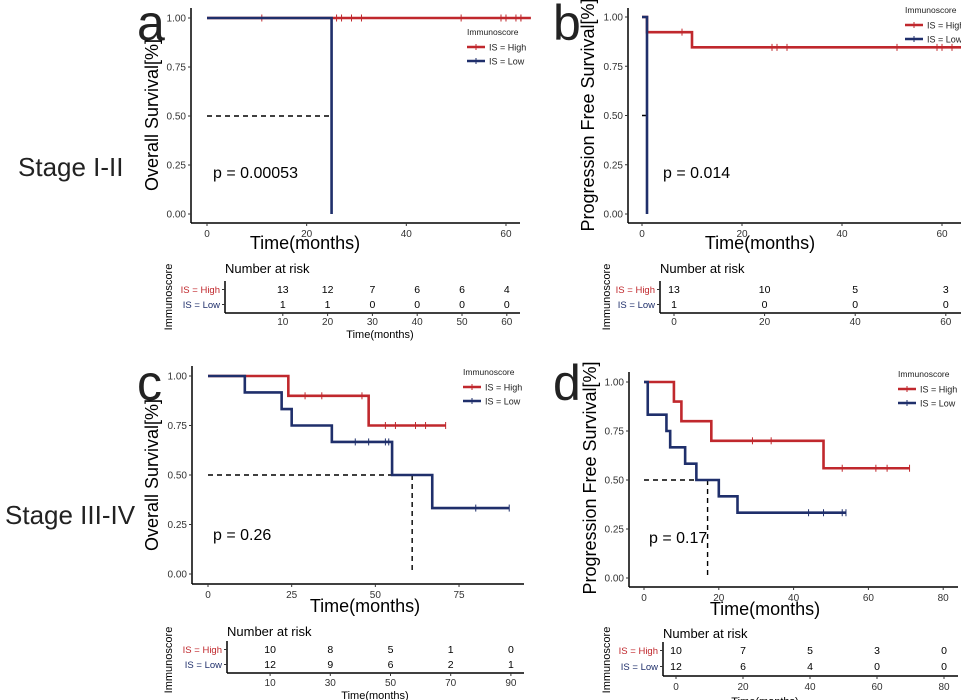  I want to click on risk-count: 8, so click(330, 650).